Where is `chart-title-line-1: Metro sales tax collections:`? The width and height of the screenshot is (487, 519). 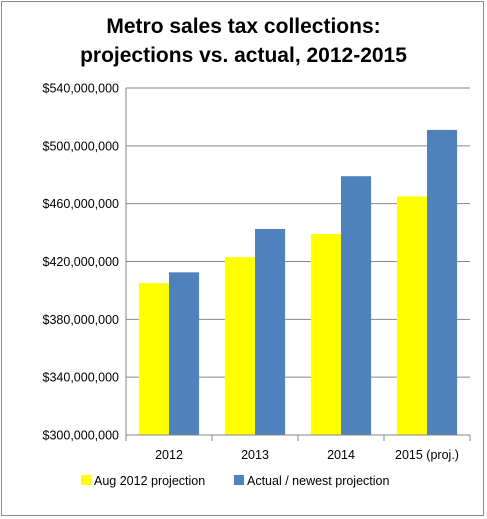 chart-title-line-1: Metro sales tax collections: is located at coordinates (243, 26).